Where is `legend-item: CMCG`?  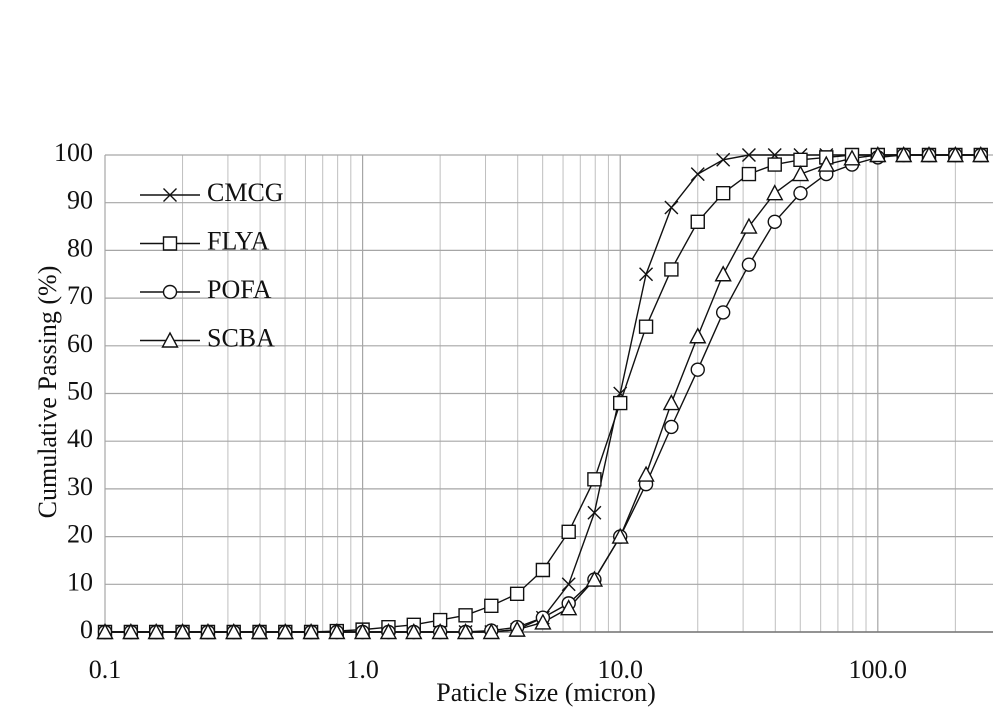 legend-item: CMCG is located at coordinates (212, 192).